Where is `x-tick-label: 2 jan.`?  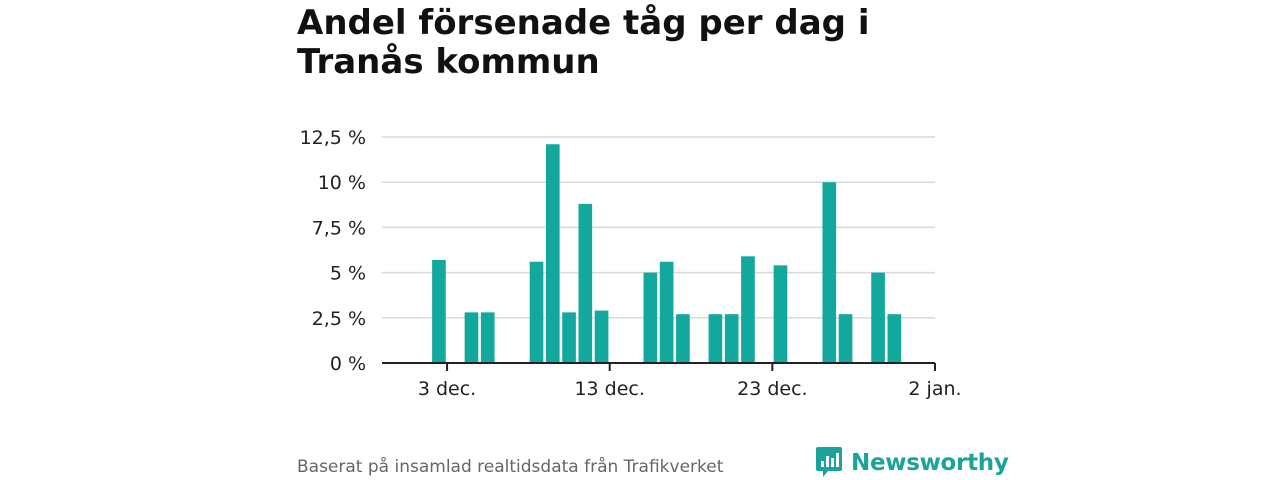
x-tick-label: 2 jan. is located at coordinates (934, 389).